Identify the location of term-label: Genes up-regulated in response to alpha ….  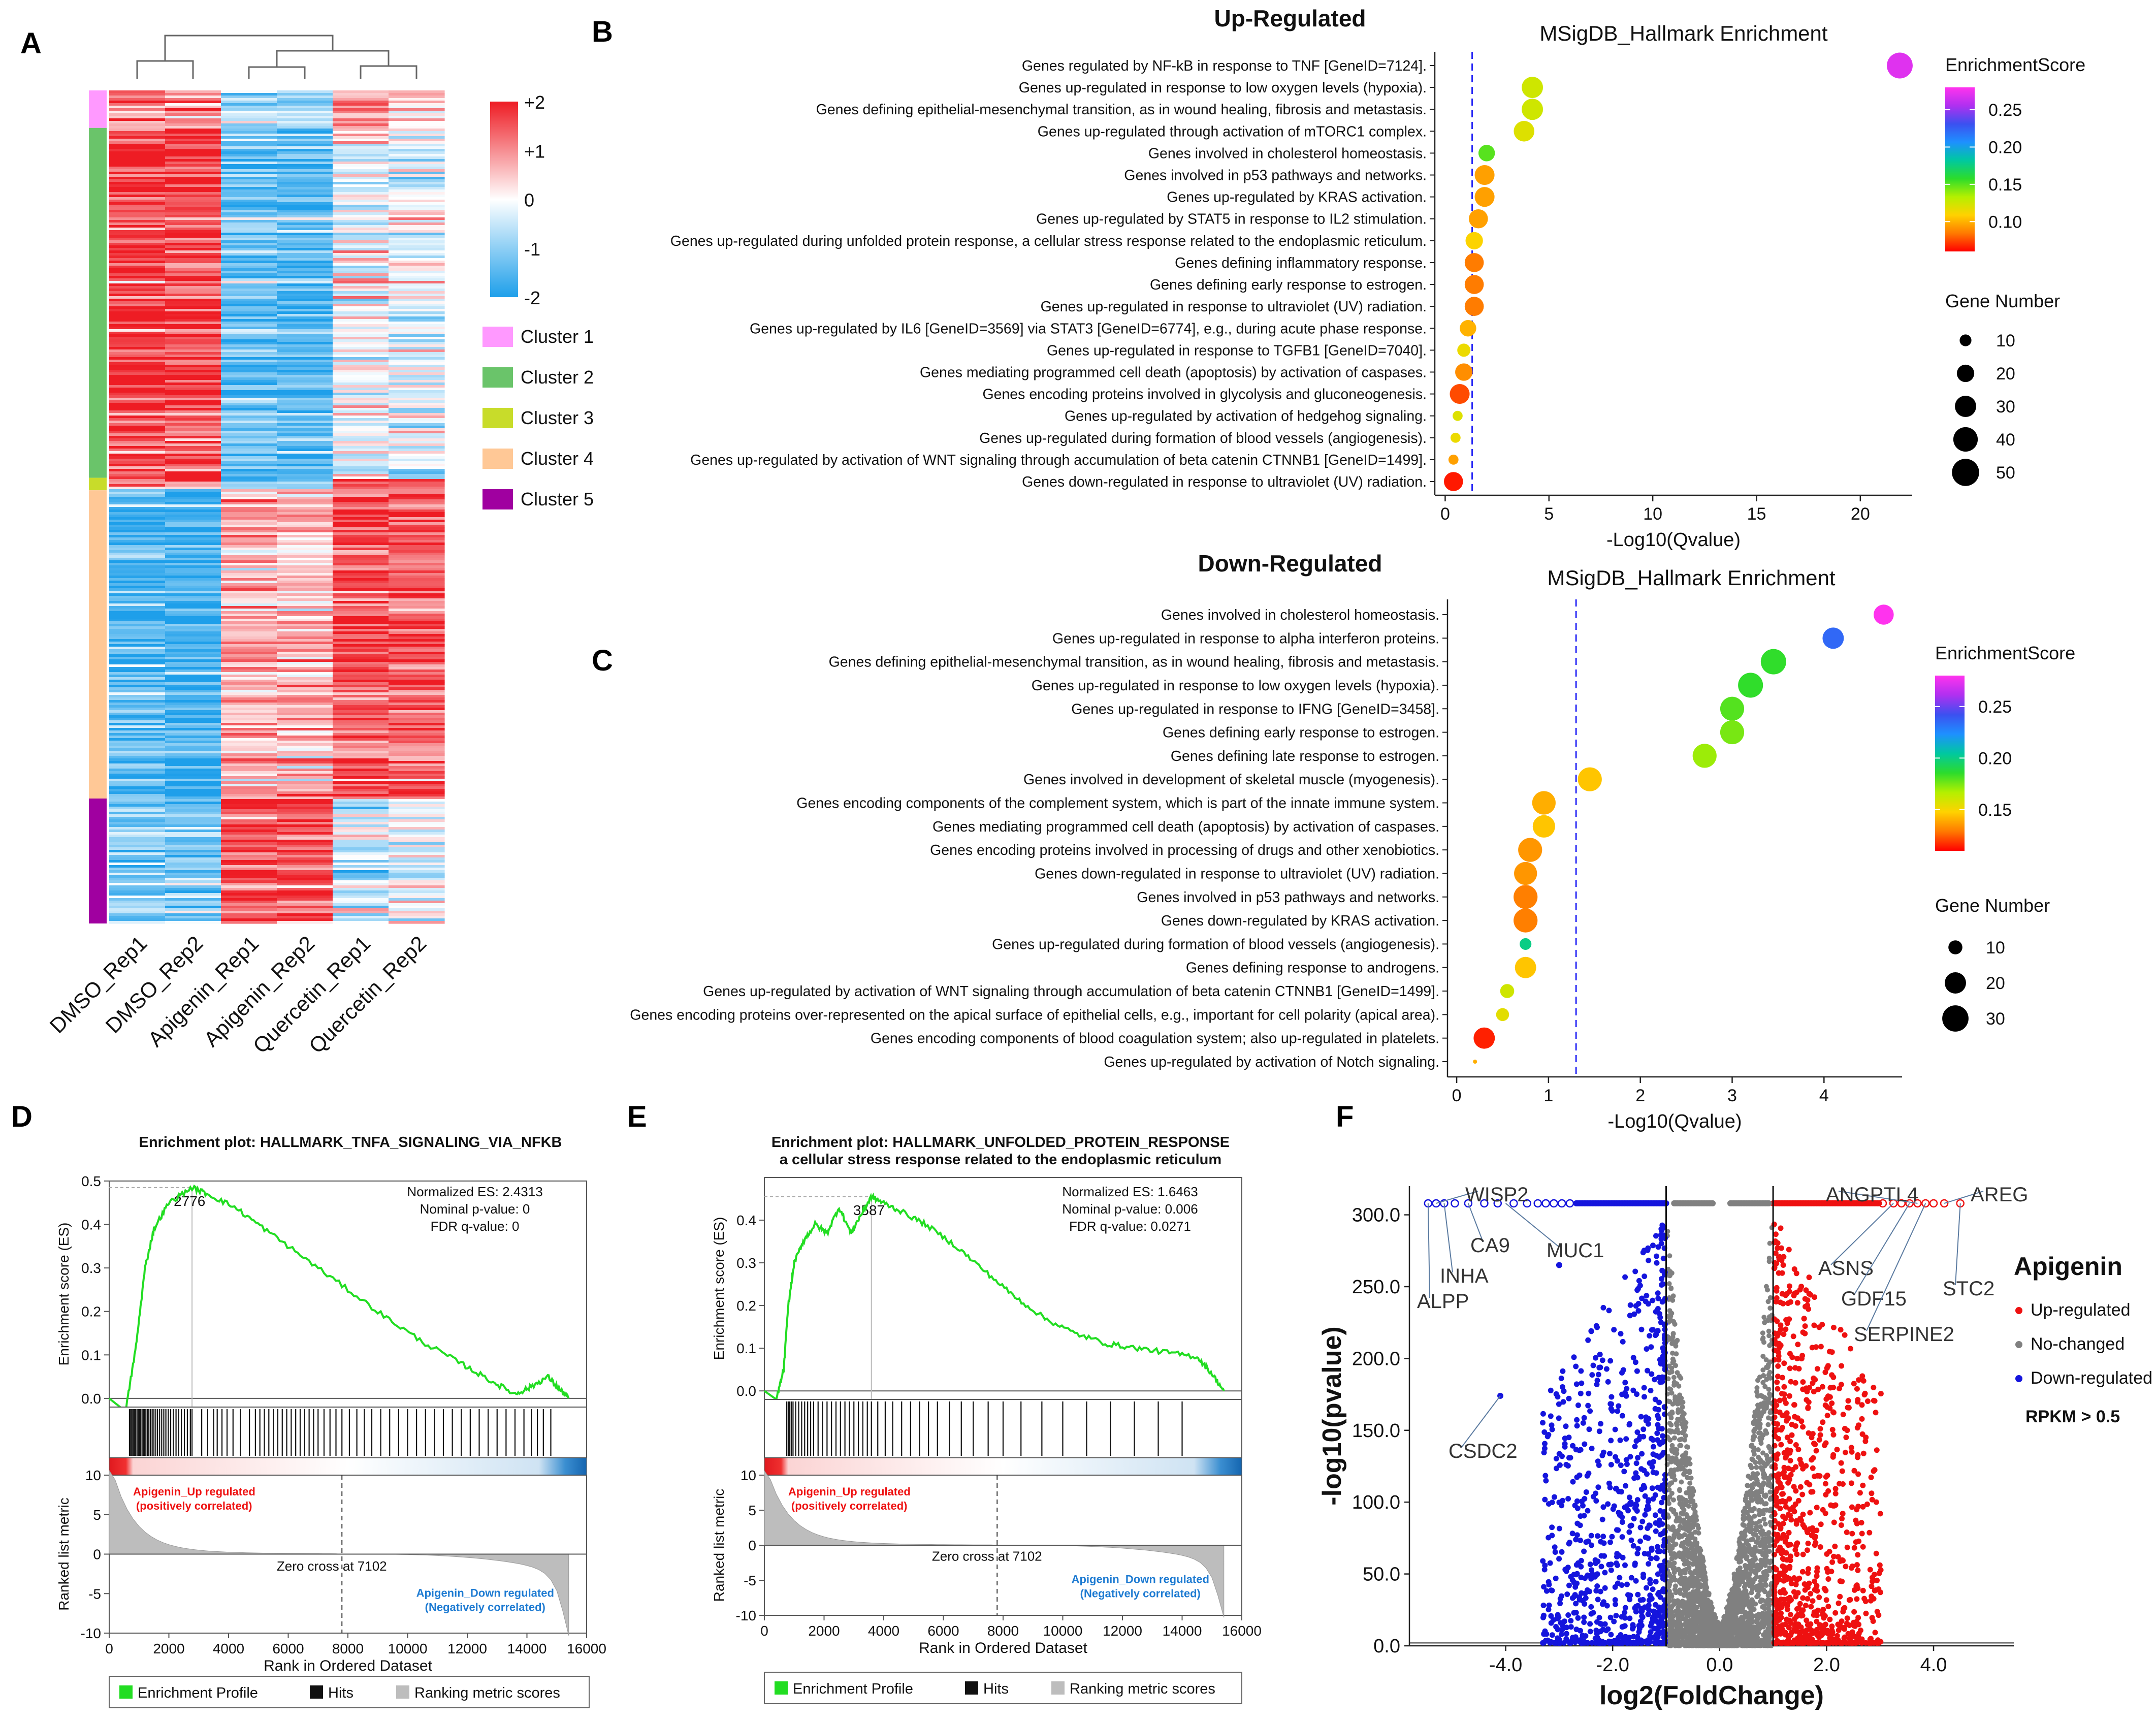
(1245, 639).